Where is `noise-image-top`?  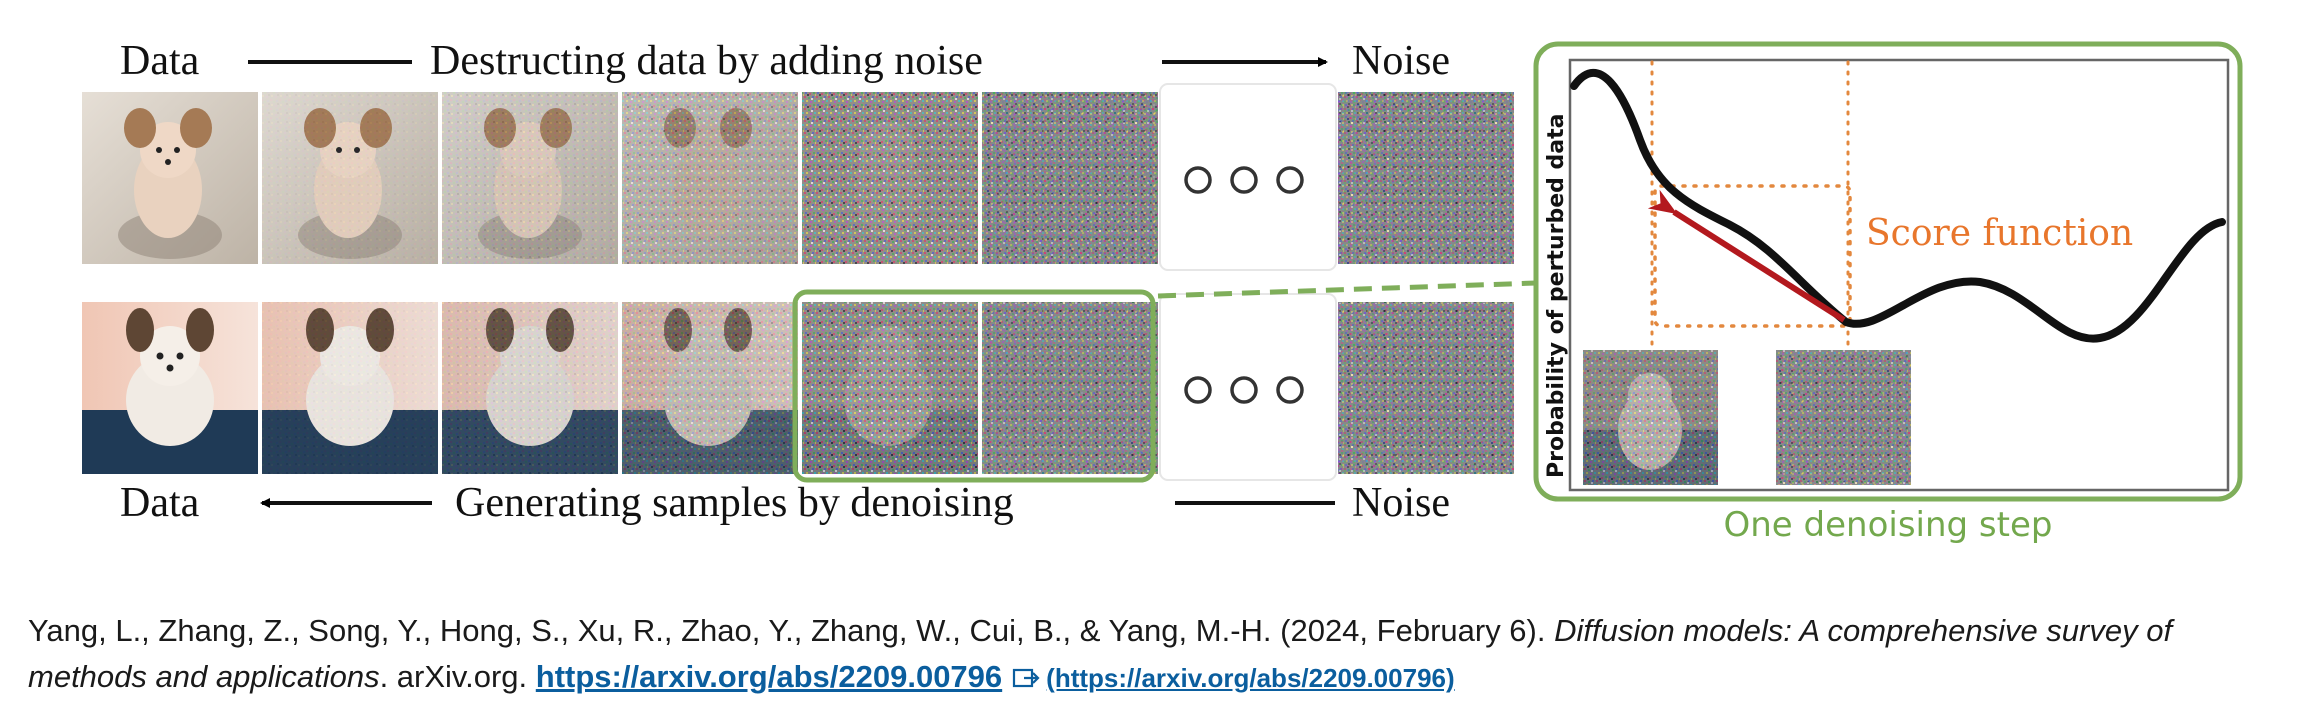
noise-image-top is located at coordinates (1426, 178).